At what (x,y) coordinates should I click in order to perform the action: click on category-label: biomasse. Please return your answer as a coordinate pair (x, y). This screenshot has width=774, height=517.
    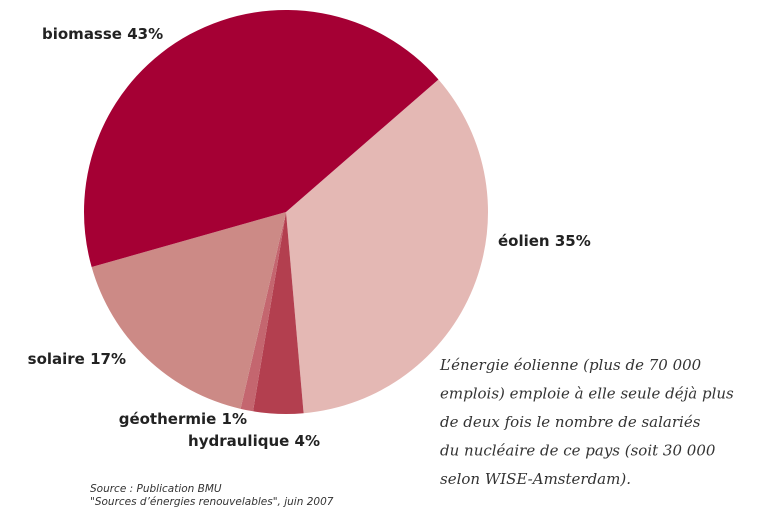
    Looking at the image, I should click on (82, 34).